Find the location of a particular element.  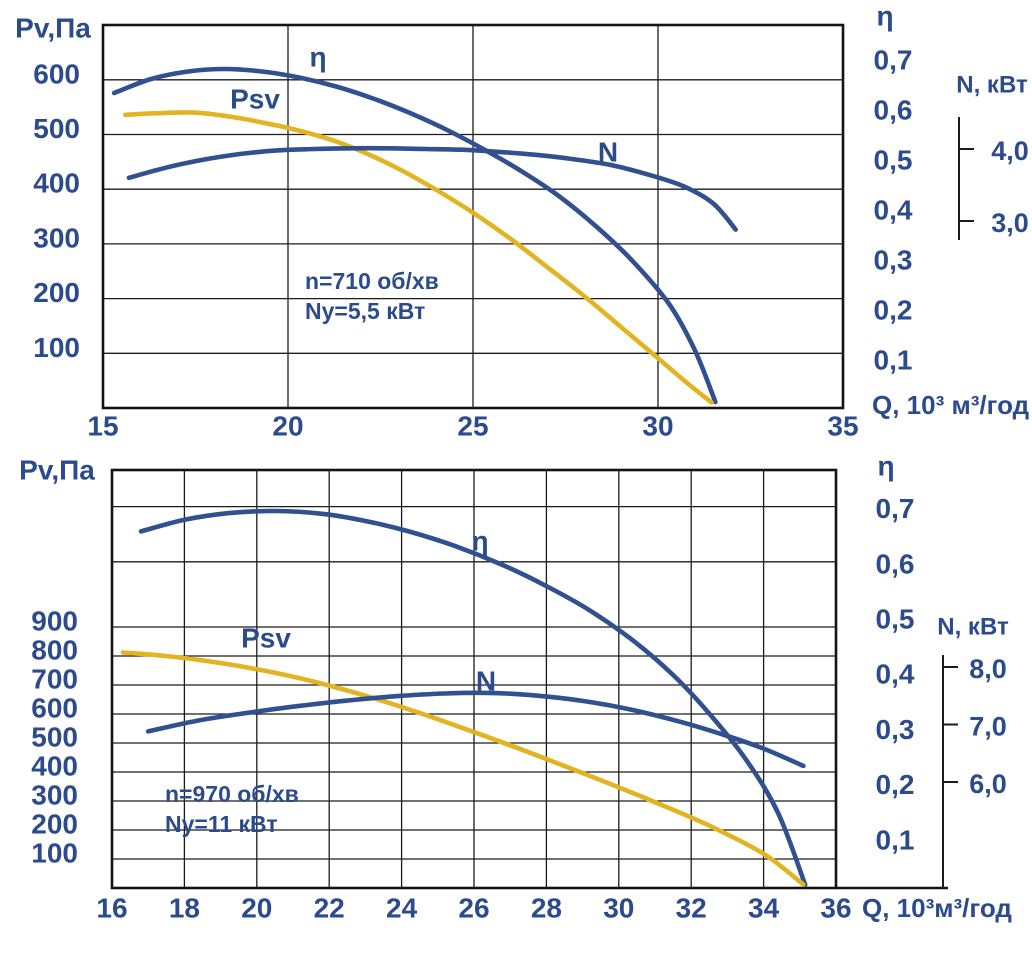

n-tick-label: 7,0 is located at coordinates (988, 727).